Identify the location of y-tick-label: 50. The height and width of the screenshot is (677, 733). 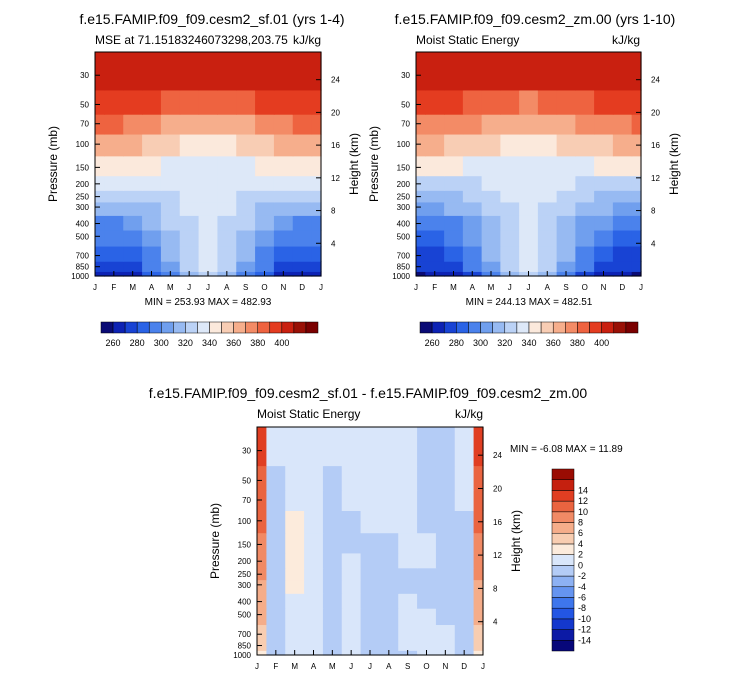
(84, 104).